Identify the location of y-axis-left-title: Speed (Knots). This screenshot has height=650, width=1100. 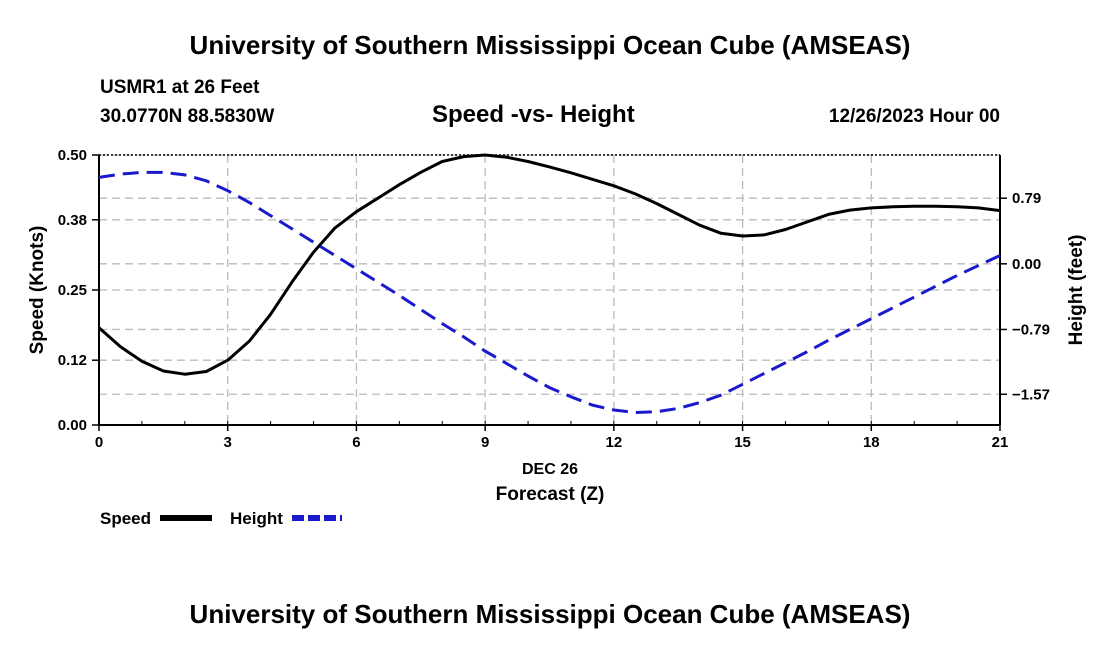
(37, 290).